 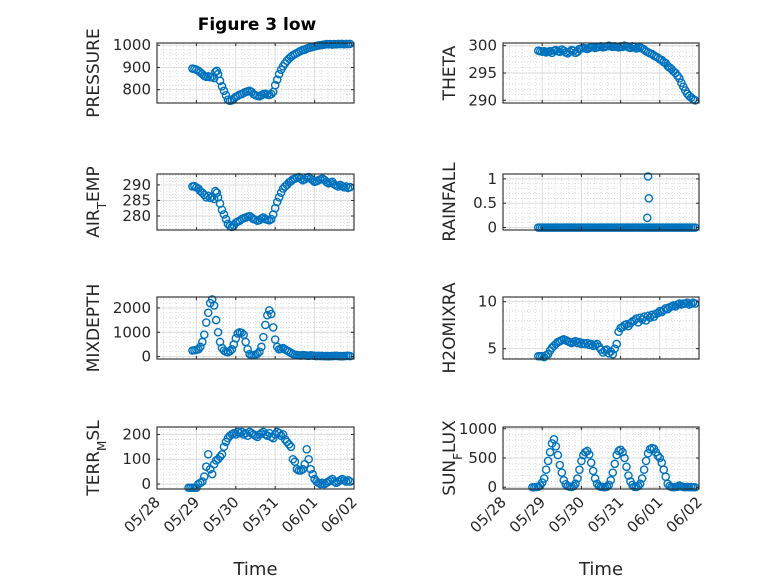 What do you see at coordinates (485, 203) in the screenshot?
I see `y-tick-label: 0.5` at bounding box center [485, 203].